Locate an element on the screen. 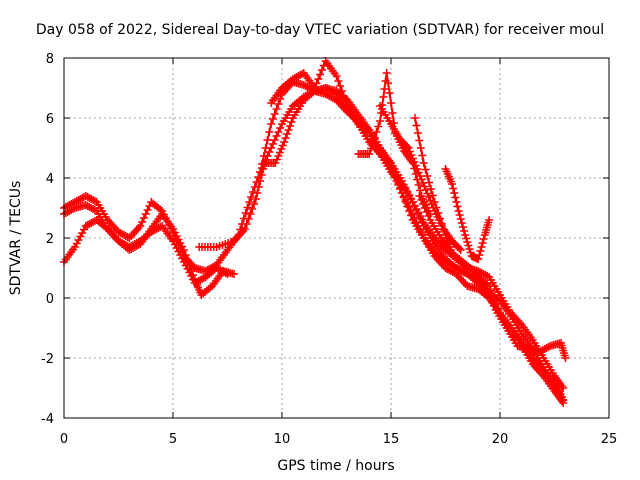  y-axis-label: SDTVAR / TECUs is located at coordinates (16, 238).